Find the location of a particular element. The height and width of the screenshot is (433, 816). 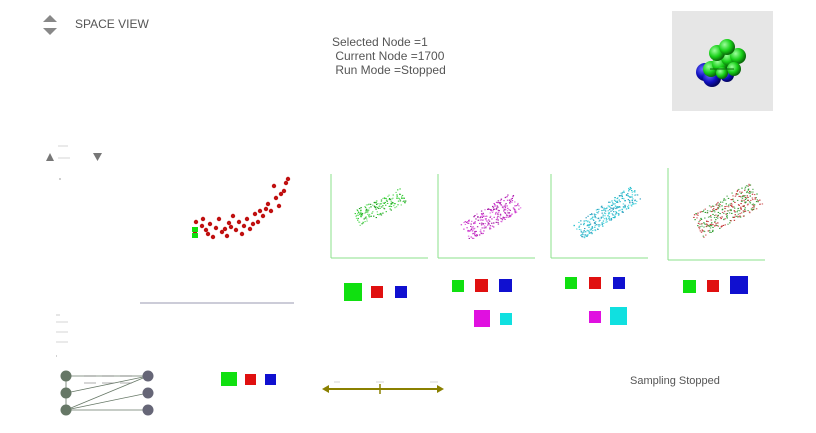

up-down-arrows-icon is located at coordinates (50, 25).